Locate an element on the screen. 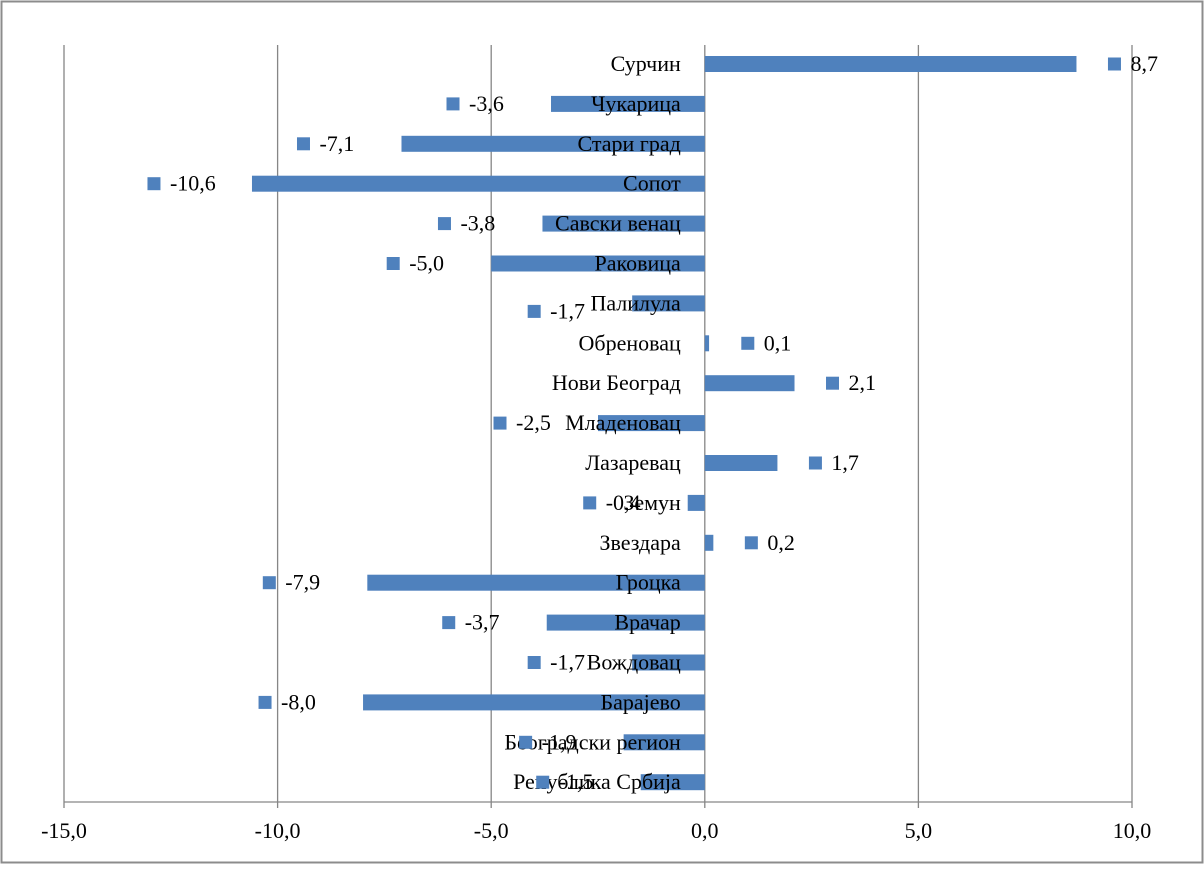 The width and height of the screenshot is (1204, 869). value-label: 0,2 is located at coordinates (781, 542).